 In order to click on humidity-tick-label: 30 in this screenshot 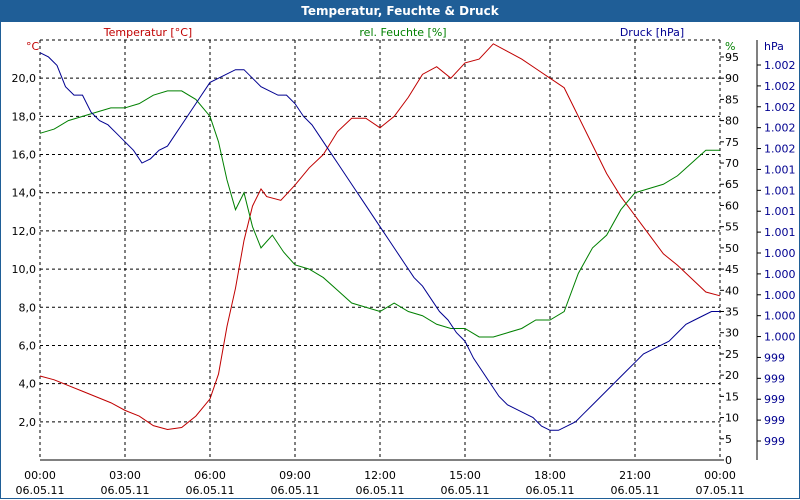, I will do `click(732, 333)`.